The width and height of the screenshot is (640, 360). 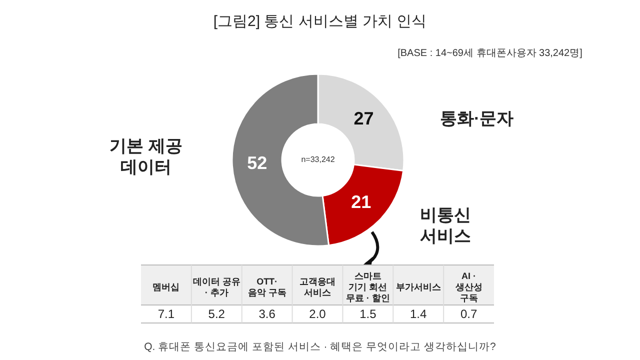 I want to click on data-label: 52, so click(x=257, y=162).